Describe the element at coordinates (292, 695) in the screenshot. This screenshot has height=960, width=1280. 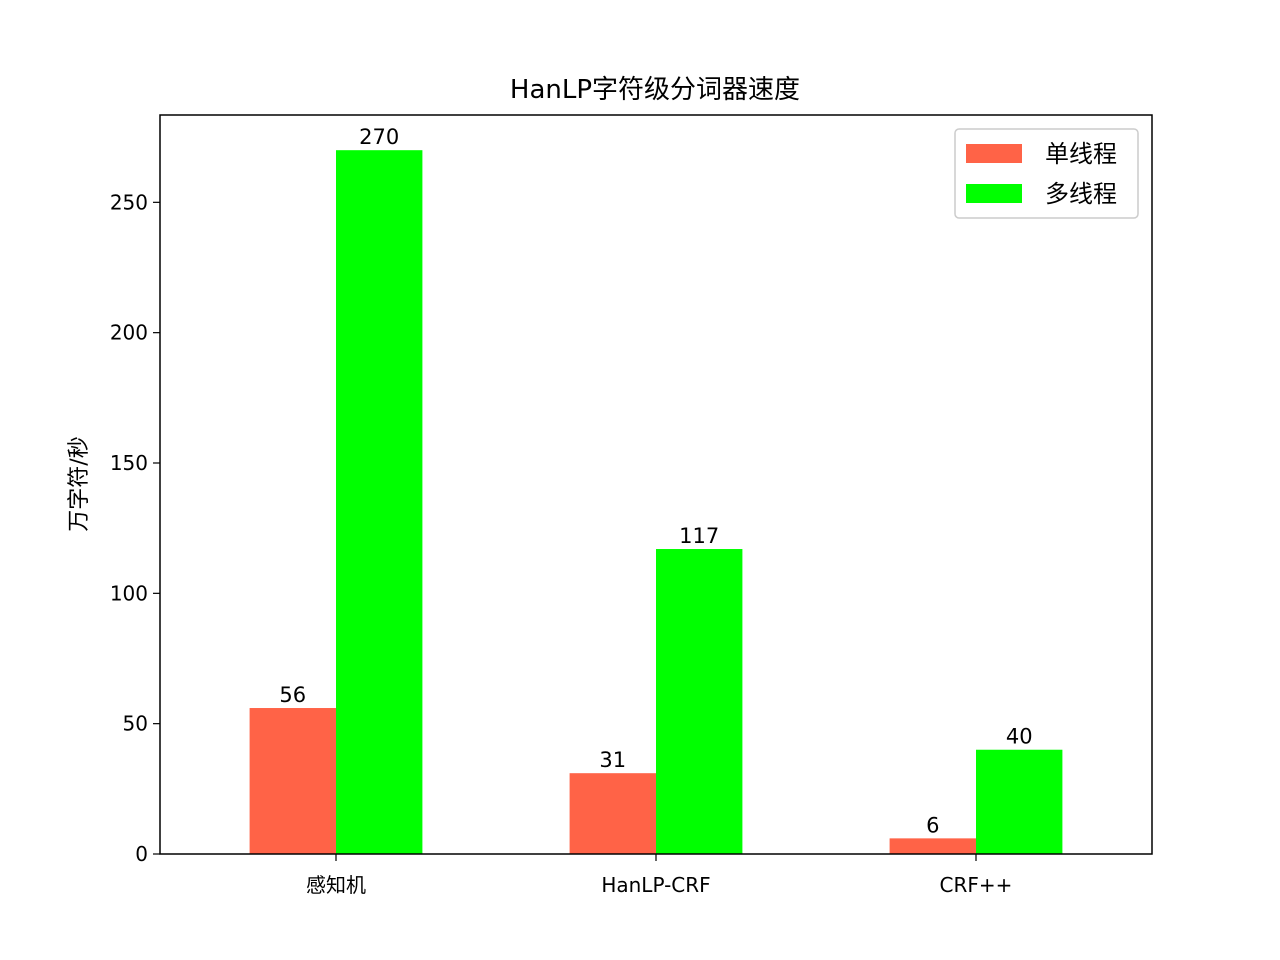
I see `bar-value-label: 56` at that location.